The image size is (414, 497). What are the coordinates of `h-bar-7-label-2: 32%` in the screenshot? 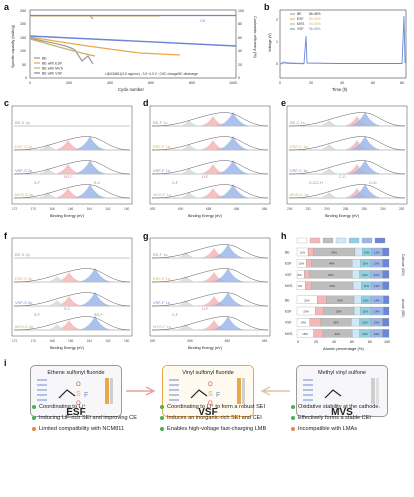 It's located at (337, 334).